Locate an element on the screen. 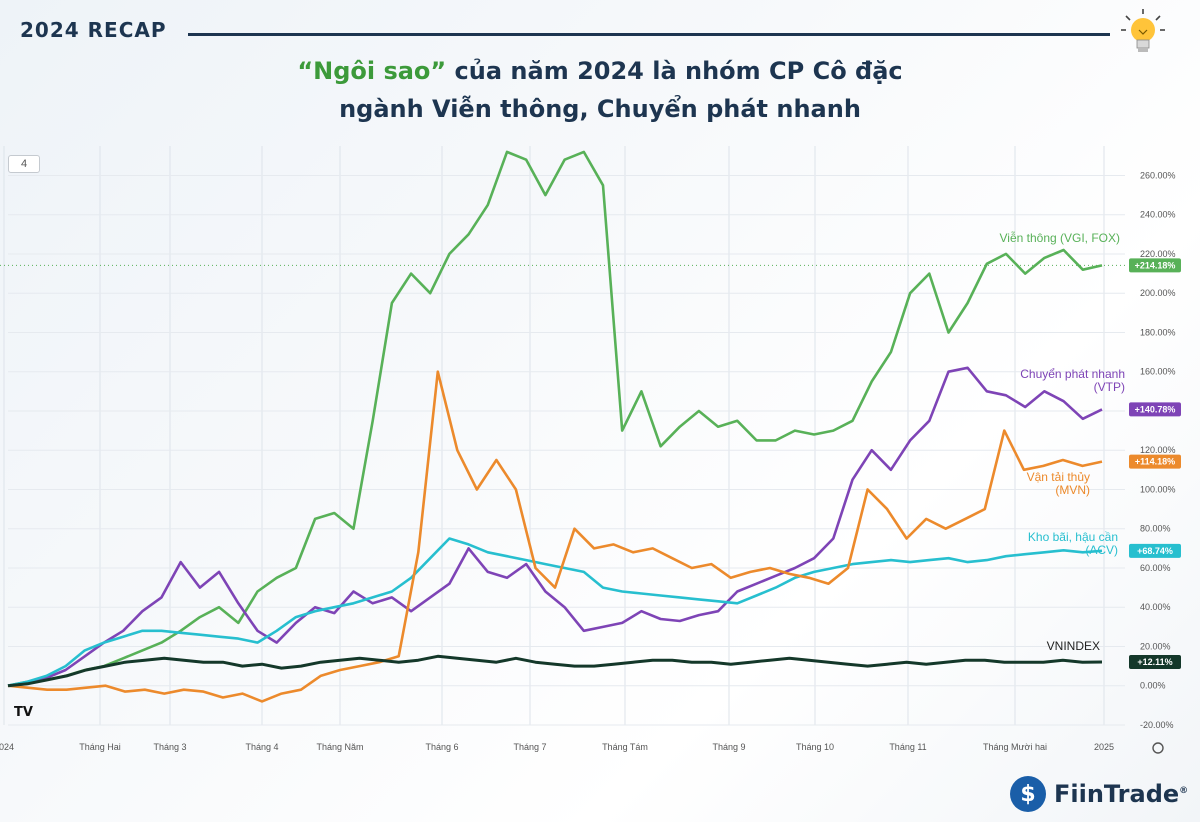 This screenshot has height=822, width=1200. y-tick-label: -20.00% is located at coordinates (1157, 725).